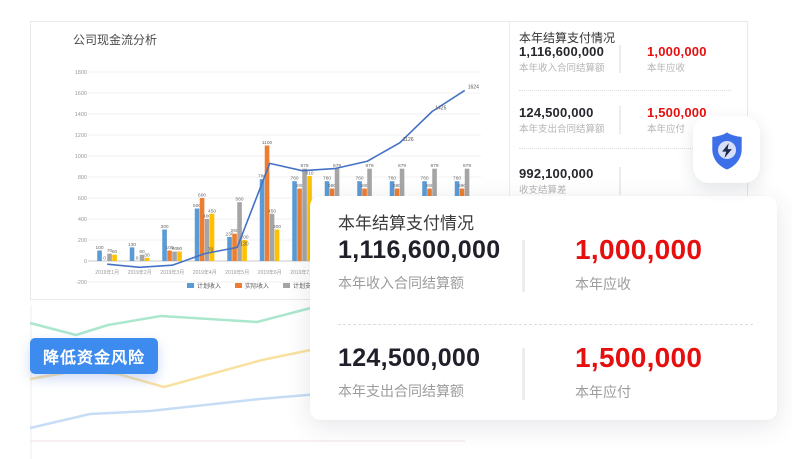  Describe the element at coordinates (140, 272) in the screenshot. I see `svg-text: 2019年2月` at that location.